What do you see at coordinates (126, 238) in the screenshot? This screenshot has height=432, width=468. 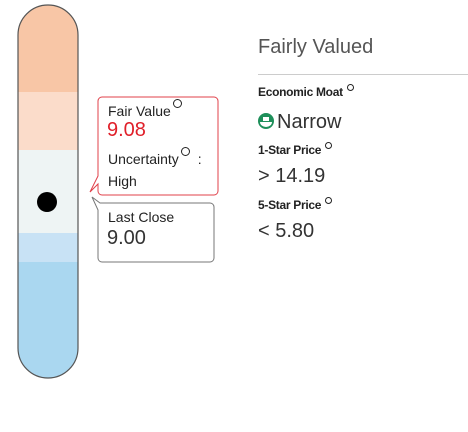 I see `last-close: 9.00` at bounding box center [126, 238].